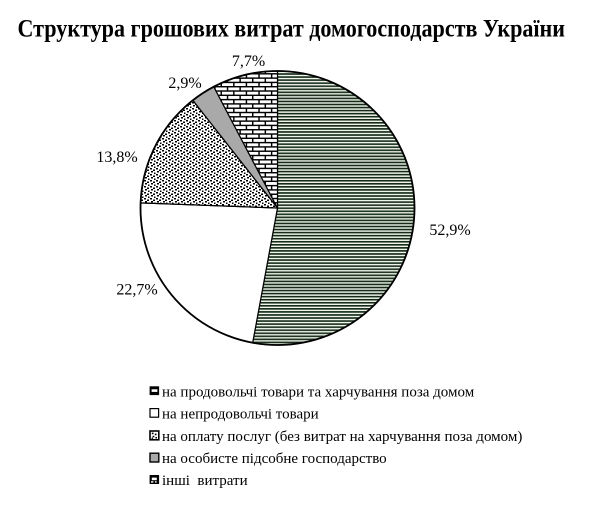 Image resolution: width=610 pixels, height=531 pixels. I want to click on svg-text: інші витрати, so click(205, 481).